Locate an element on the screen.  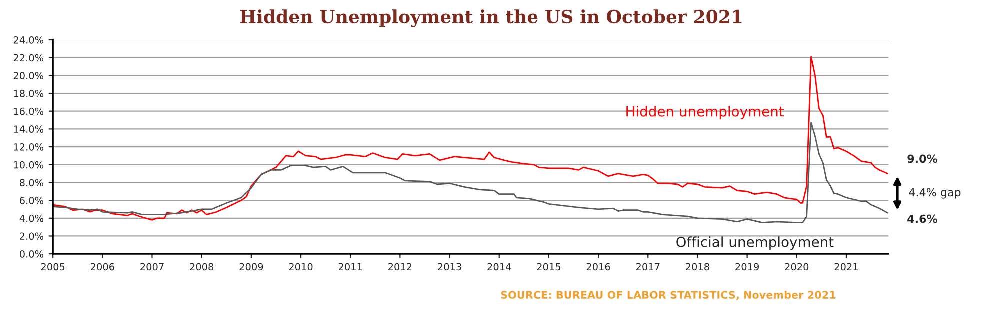
y-tick-label: 14.0% is located at coordinates (29, 130).